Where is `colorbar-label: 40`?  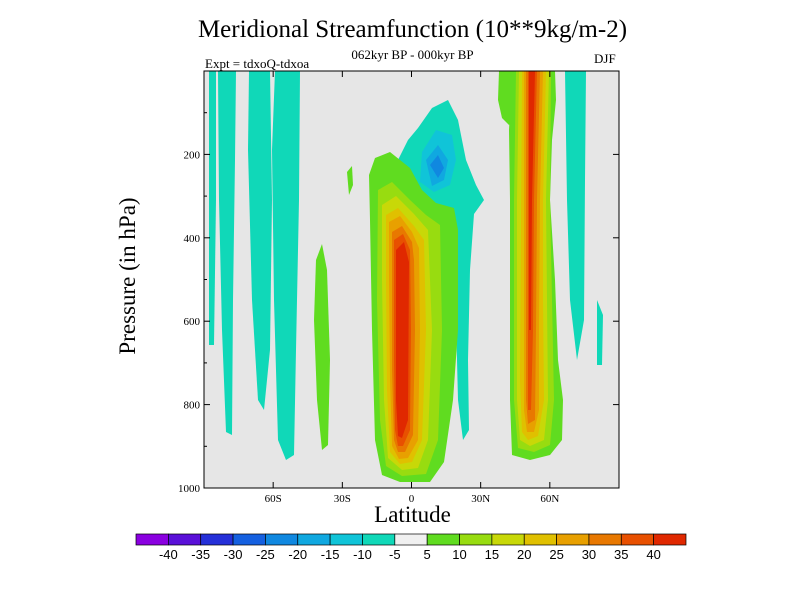
colorbar-label: 40 is located at coordinates (653, 554).